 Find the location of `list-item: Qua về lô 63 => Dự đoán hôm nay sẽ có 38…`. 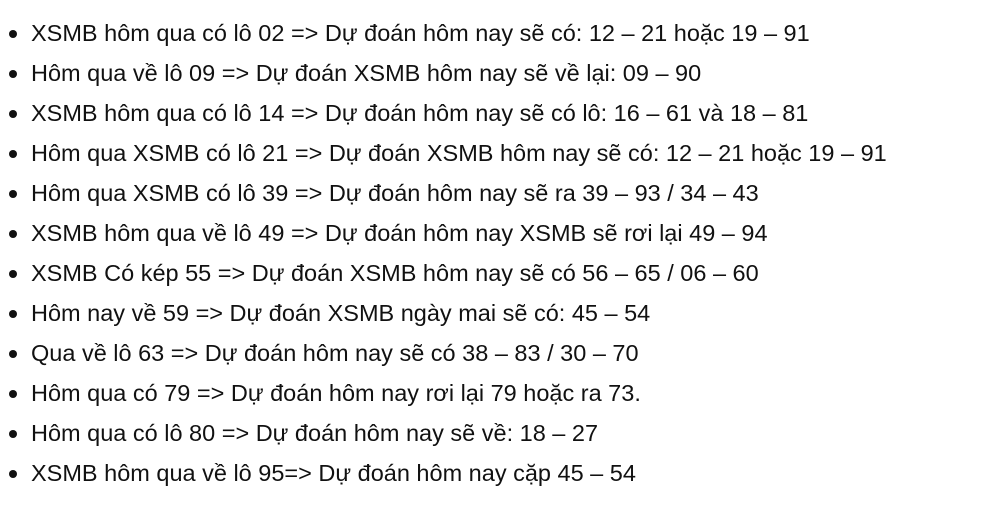

list-item: Qua về lô 63 => Dự đoán hôm nay sẽ có 38… is located at coordinates (506, 353).